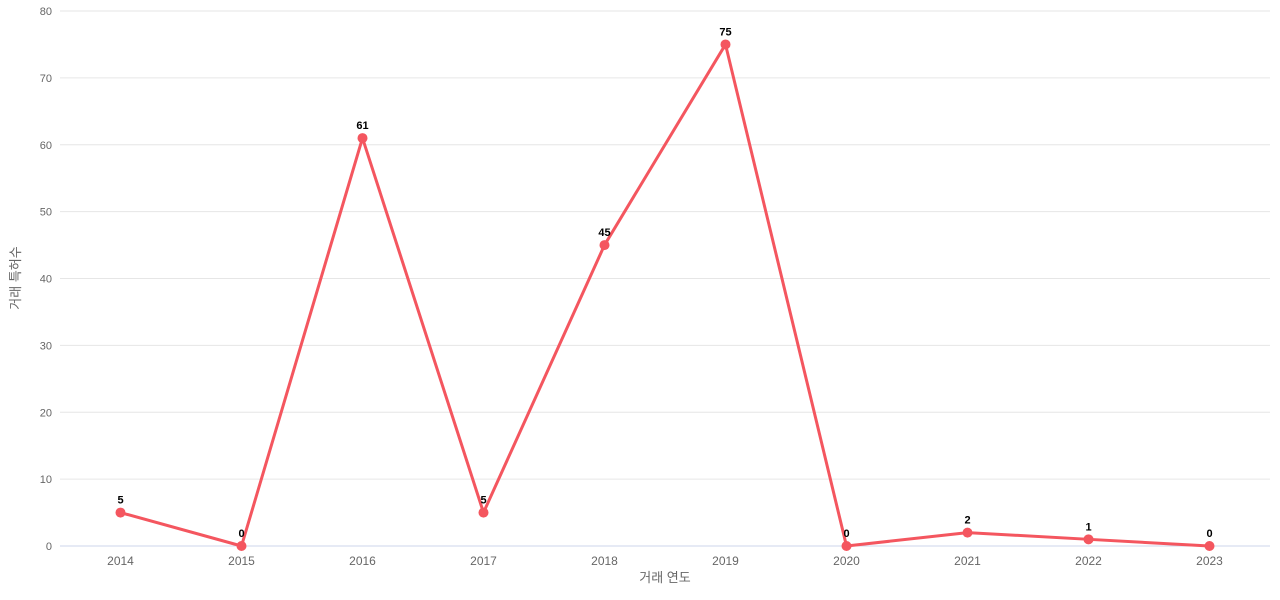 This screenshot has width=1280, height=600. I want to click on y-tick-label: 20, so click(46, 413).